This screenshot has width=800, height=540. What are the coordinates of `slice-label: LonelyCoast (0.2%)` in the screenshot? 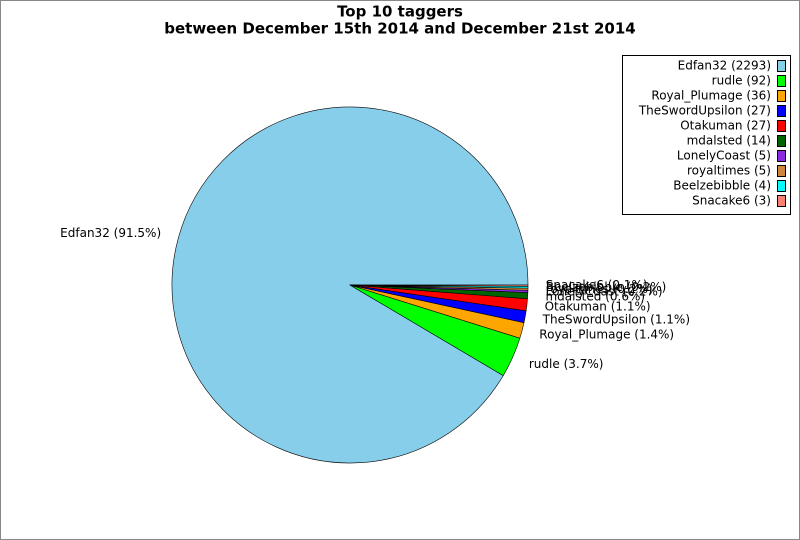 It's located at (604, 292).